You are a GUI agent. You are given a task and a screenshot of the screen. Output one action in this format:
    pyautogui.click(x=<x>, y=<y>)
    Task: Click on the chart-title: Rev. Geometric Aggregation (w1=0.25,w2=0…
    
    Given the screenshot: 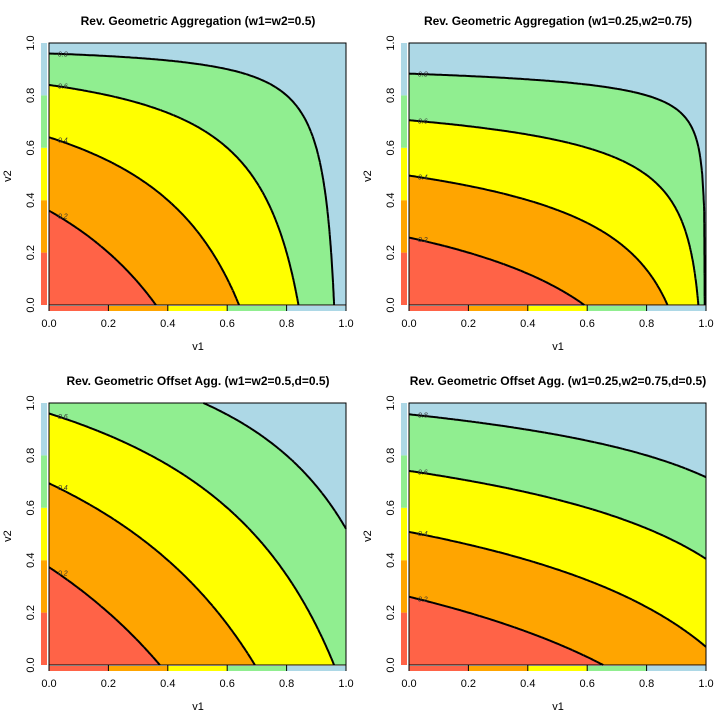 What is the action you would take?
    pyautogui.click(x=558, y=21)
    